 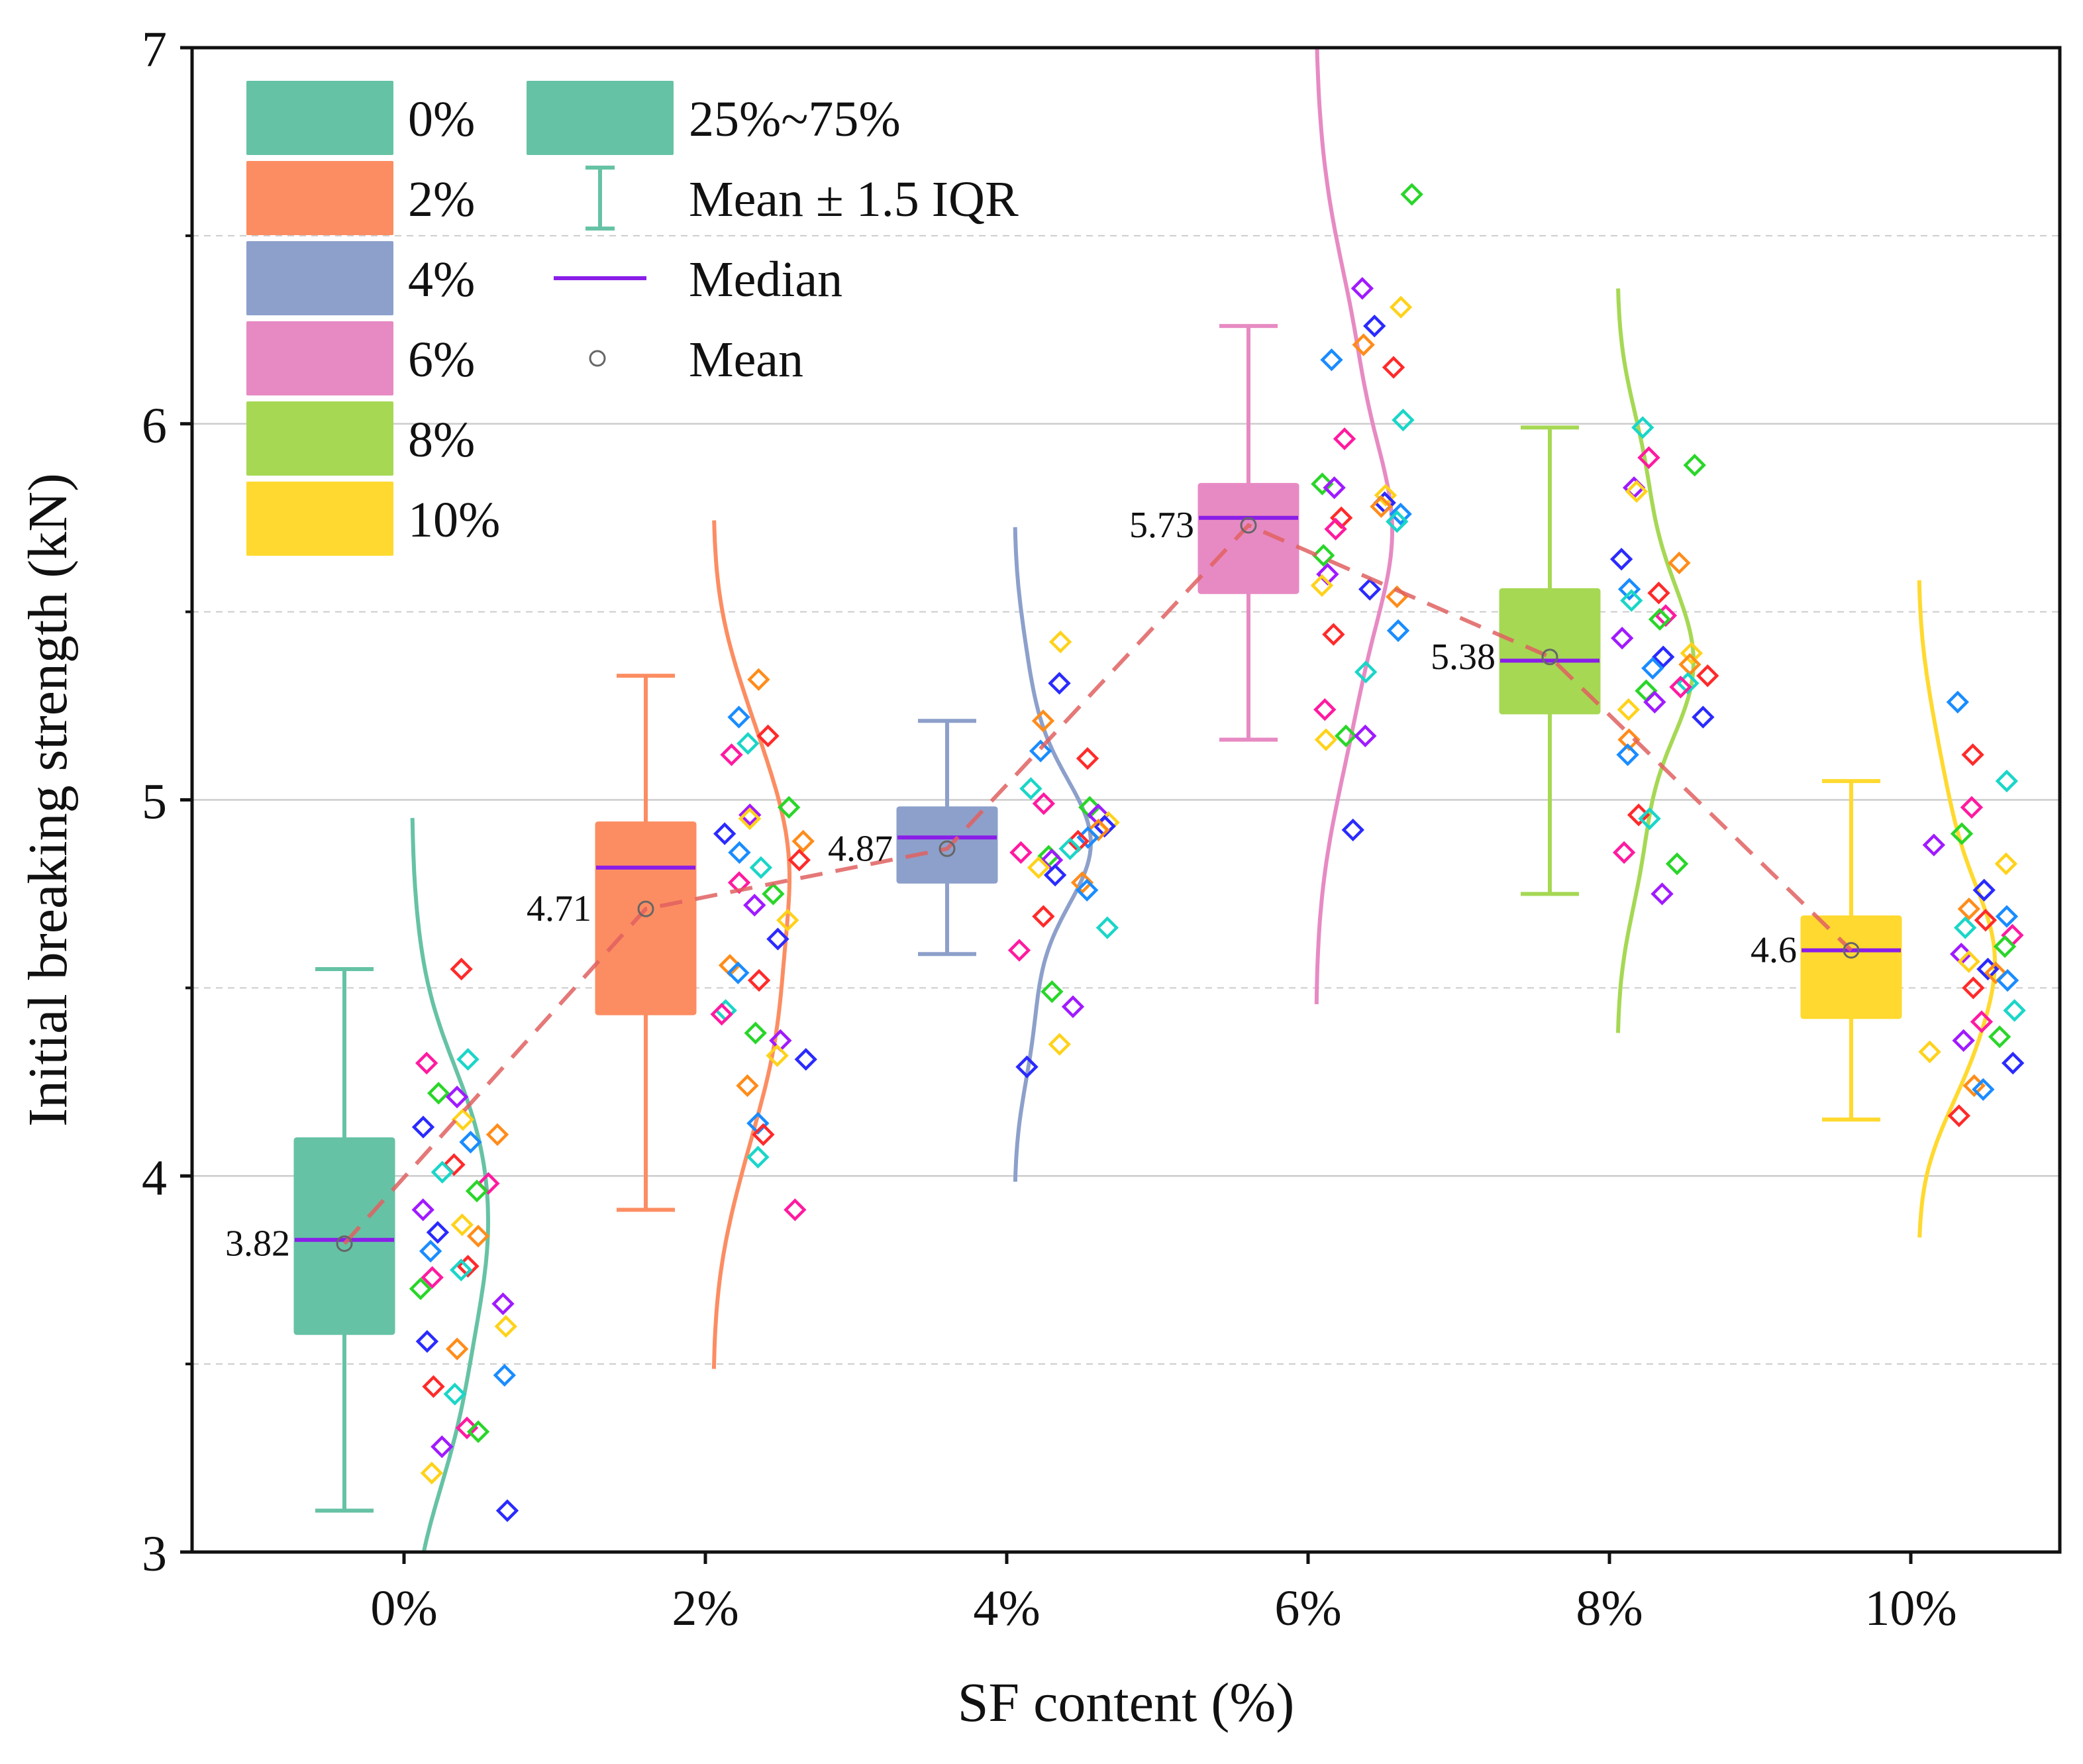 What do you see at coordinates (154, 802) in the screenshot?
I see `y-tick-label: 5` at bounding box center [154, 802].